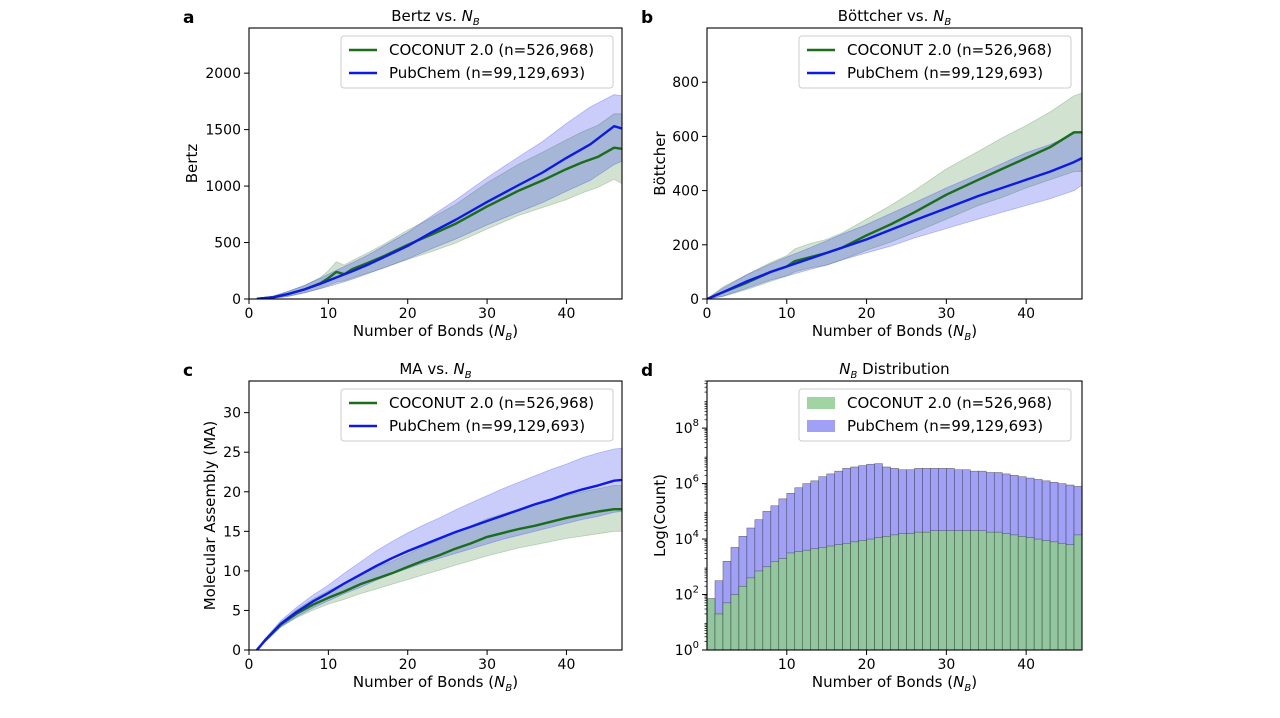  I want to click on legend-box-b, so click(935, 62).